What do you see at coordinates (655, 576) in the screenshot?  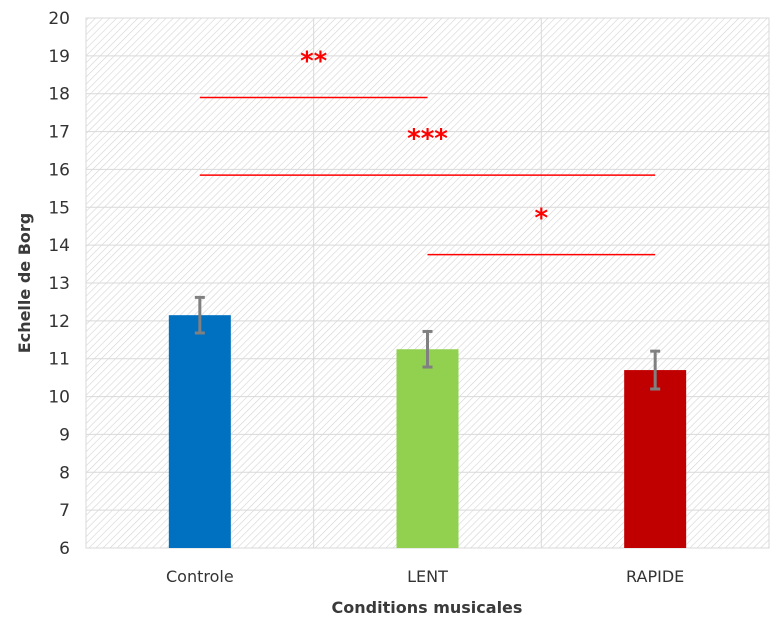 I see `x-tick-label: RAPIDE` at bounding box center [655, 576].